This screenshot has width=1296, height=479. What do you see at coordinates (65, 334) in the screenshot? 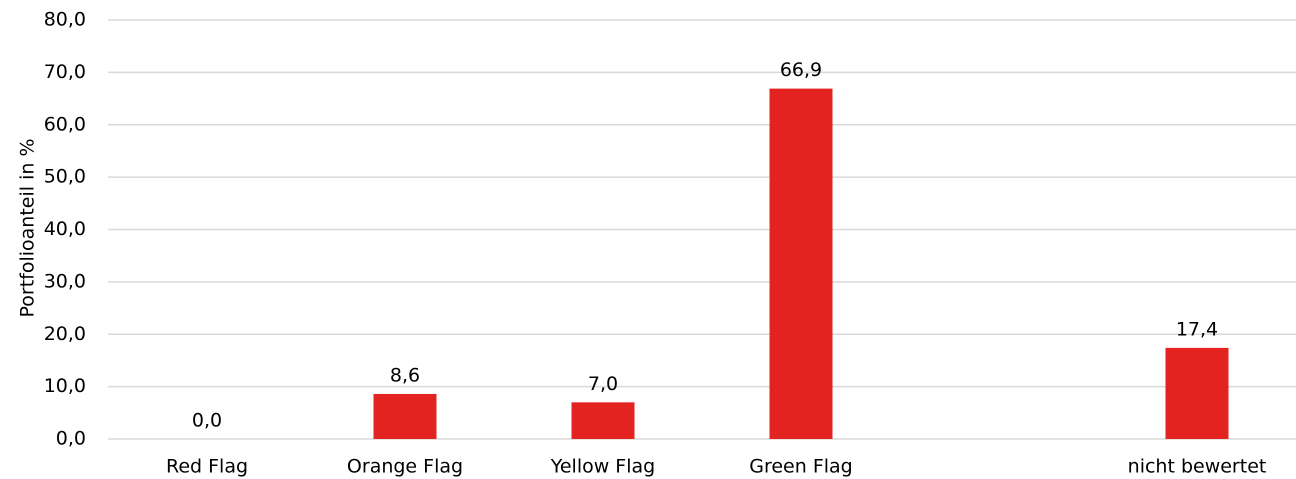
I see `y-tick-label: 20,0` at bounding box center [65, 334].